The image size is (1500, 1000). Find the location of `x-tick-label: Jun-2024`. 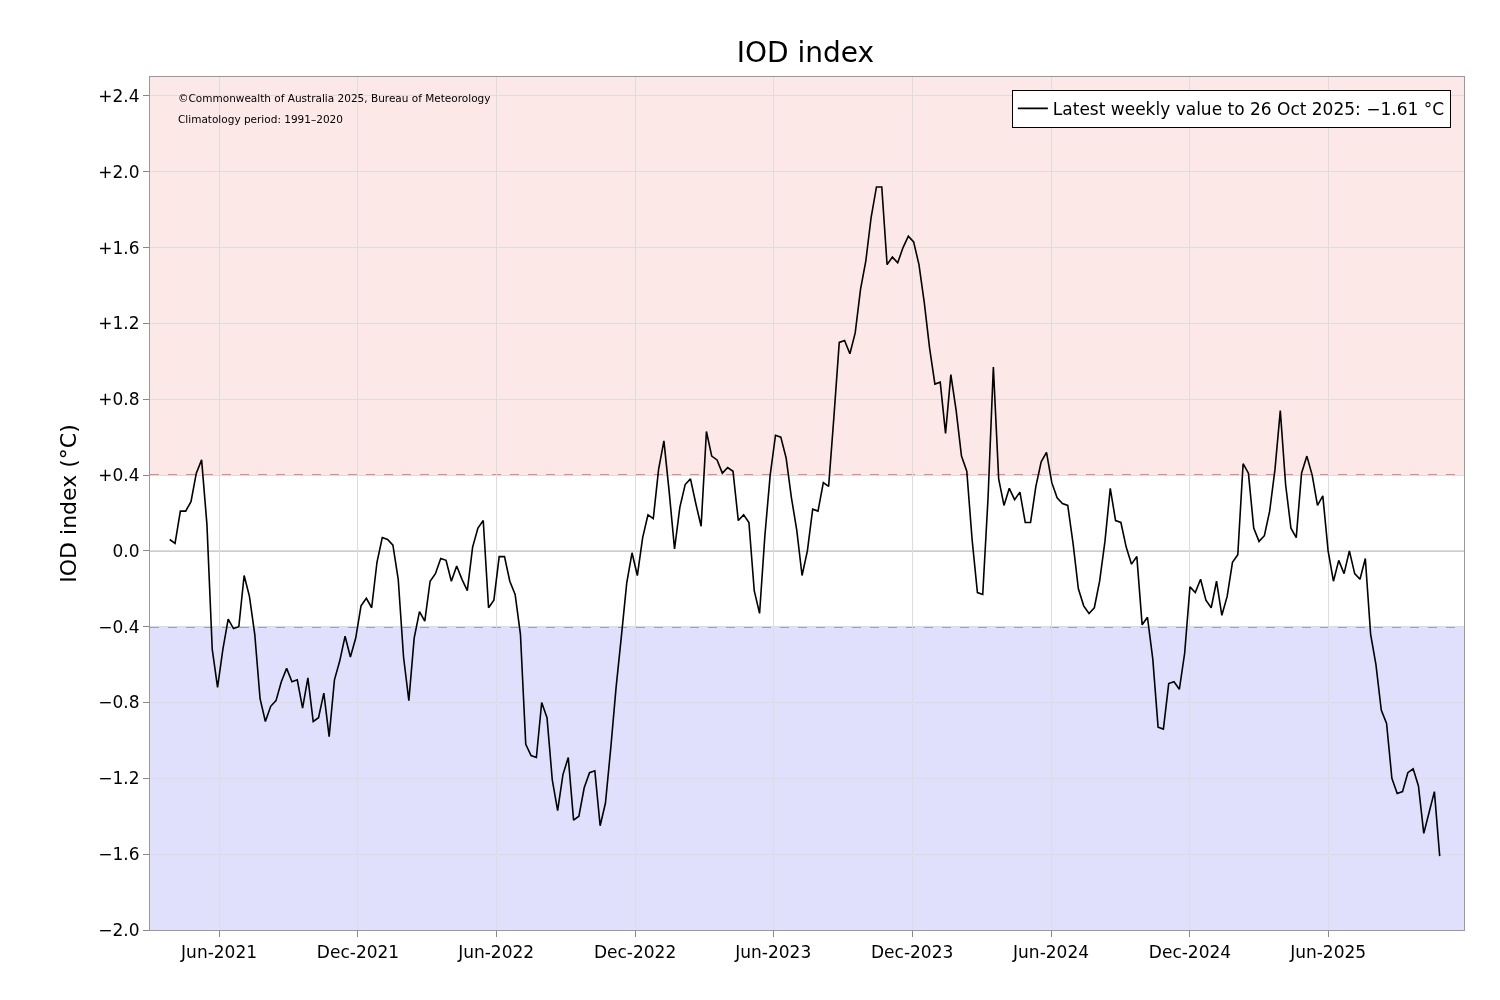

x-tick-label: Jun-2024 is located at coordinates (1051, 951).